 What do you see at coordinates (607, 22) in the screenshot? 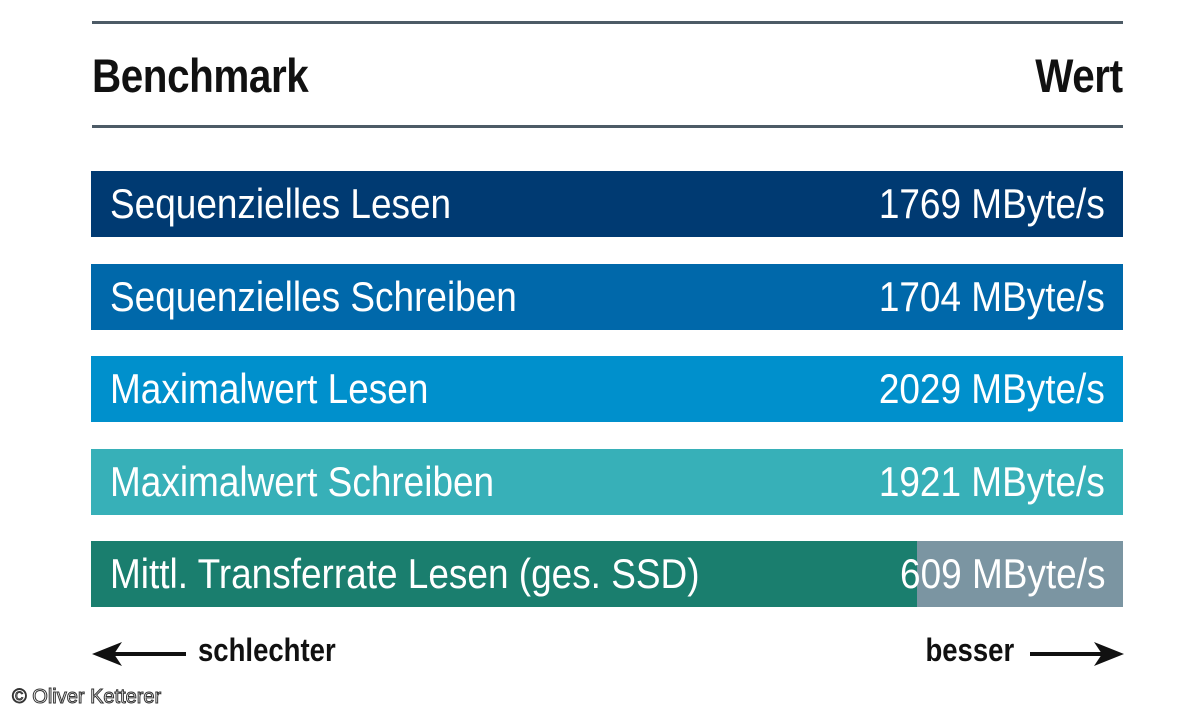
I see `top-rule` at bounding box center [607, 22].